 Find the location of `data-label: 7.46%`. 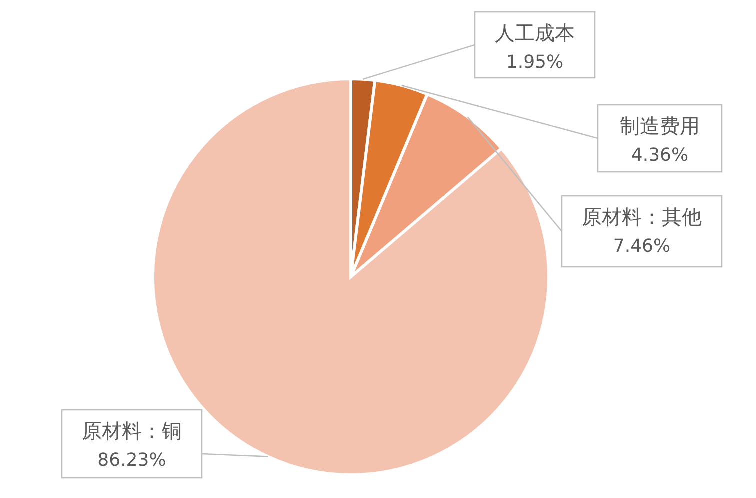

data-label: 7.46% is located at coordinates (642, 246).